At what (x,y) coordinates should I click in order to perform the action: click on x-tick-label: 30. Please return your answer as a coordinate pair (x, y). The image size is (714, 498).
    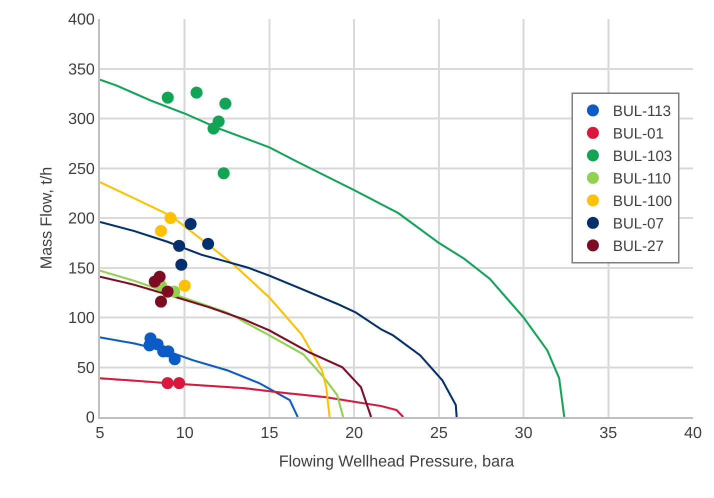
    Looking at the image, I should click on (523, 433).